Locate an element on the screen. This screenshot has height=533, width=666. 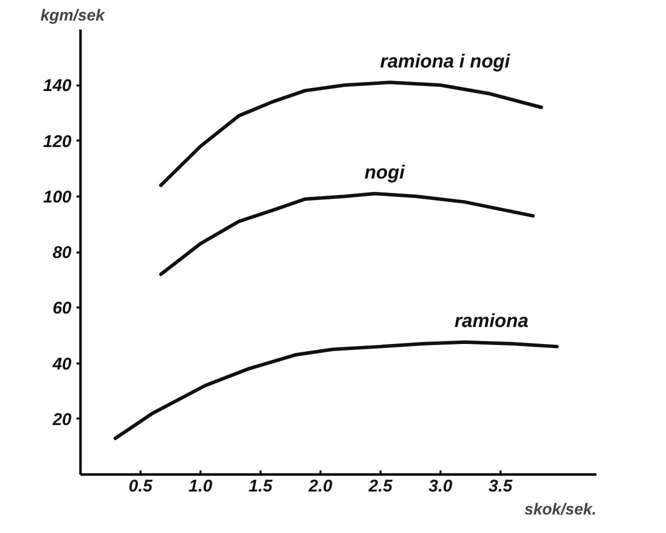
x-tick-label: 3.5 is located at coordinates (500, 486).